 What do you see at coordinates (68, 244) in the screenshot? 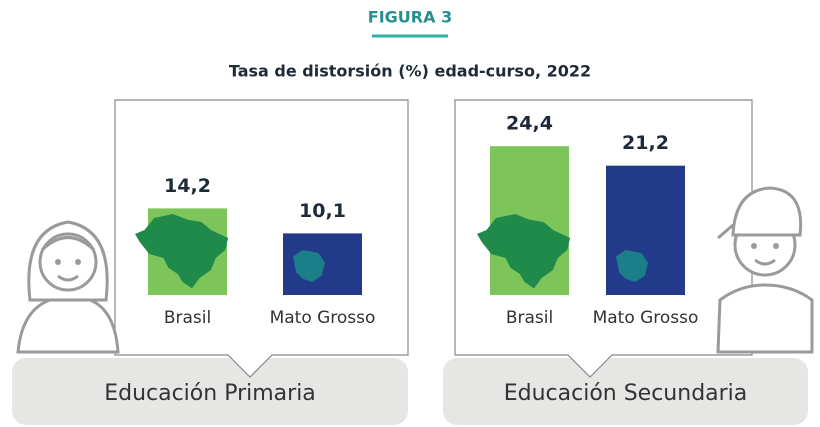
I see `girl-bangs` at bounding box center [68, 244].